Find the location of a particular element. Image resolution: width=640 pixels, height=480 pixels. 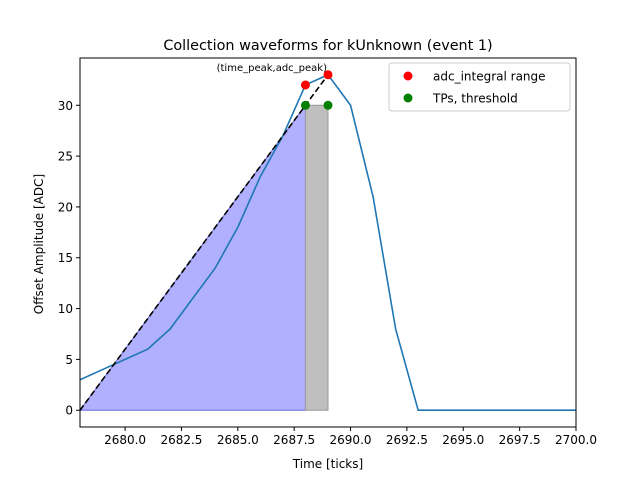

legend-box is located at coordinates (479, 87).